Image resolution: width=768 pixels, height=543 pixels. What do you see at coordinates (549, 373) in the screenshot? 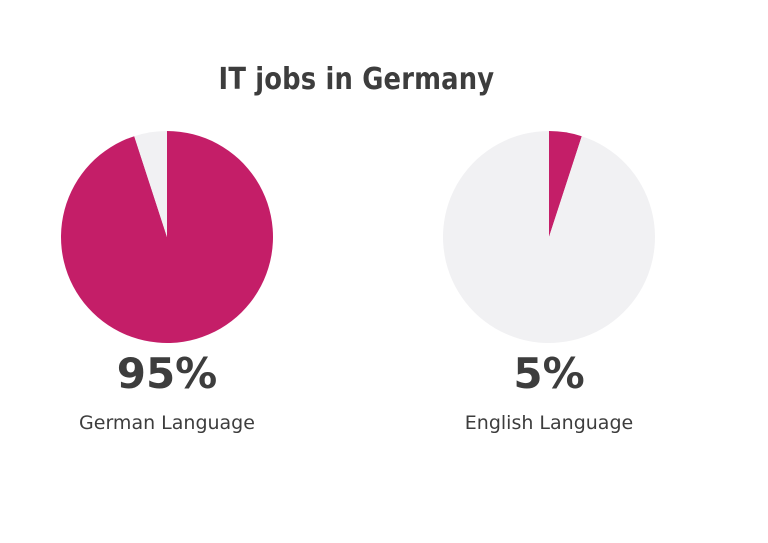
I see `english-percent-label: 5%` at bounding box center [549, 373].